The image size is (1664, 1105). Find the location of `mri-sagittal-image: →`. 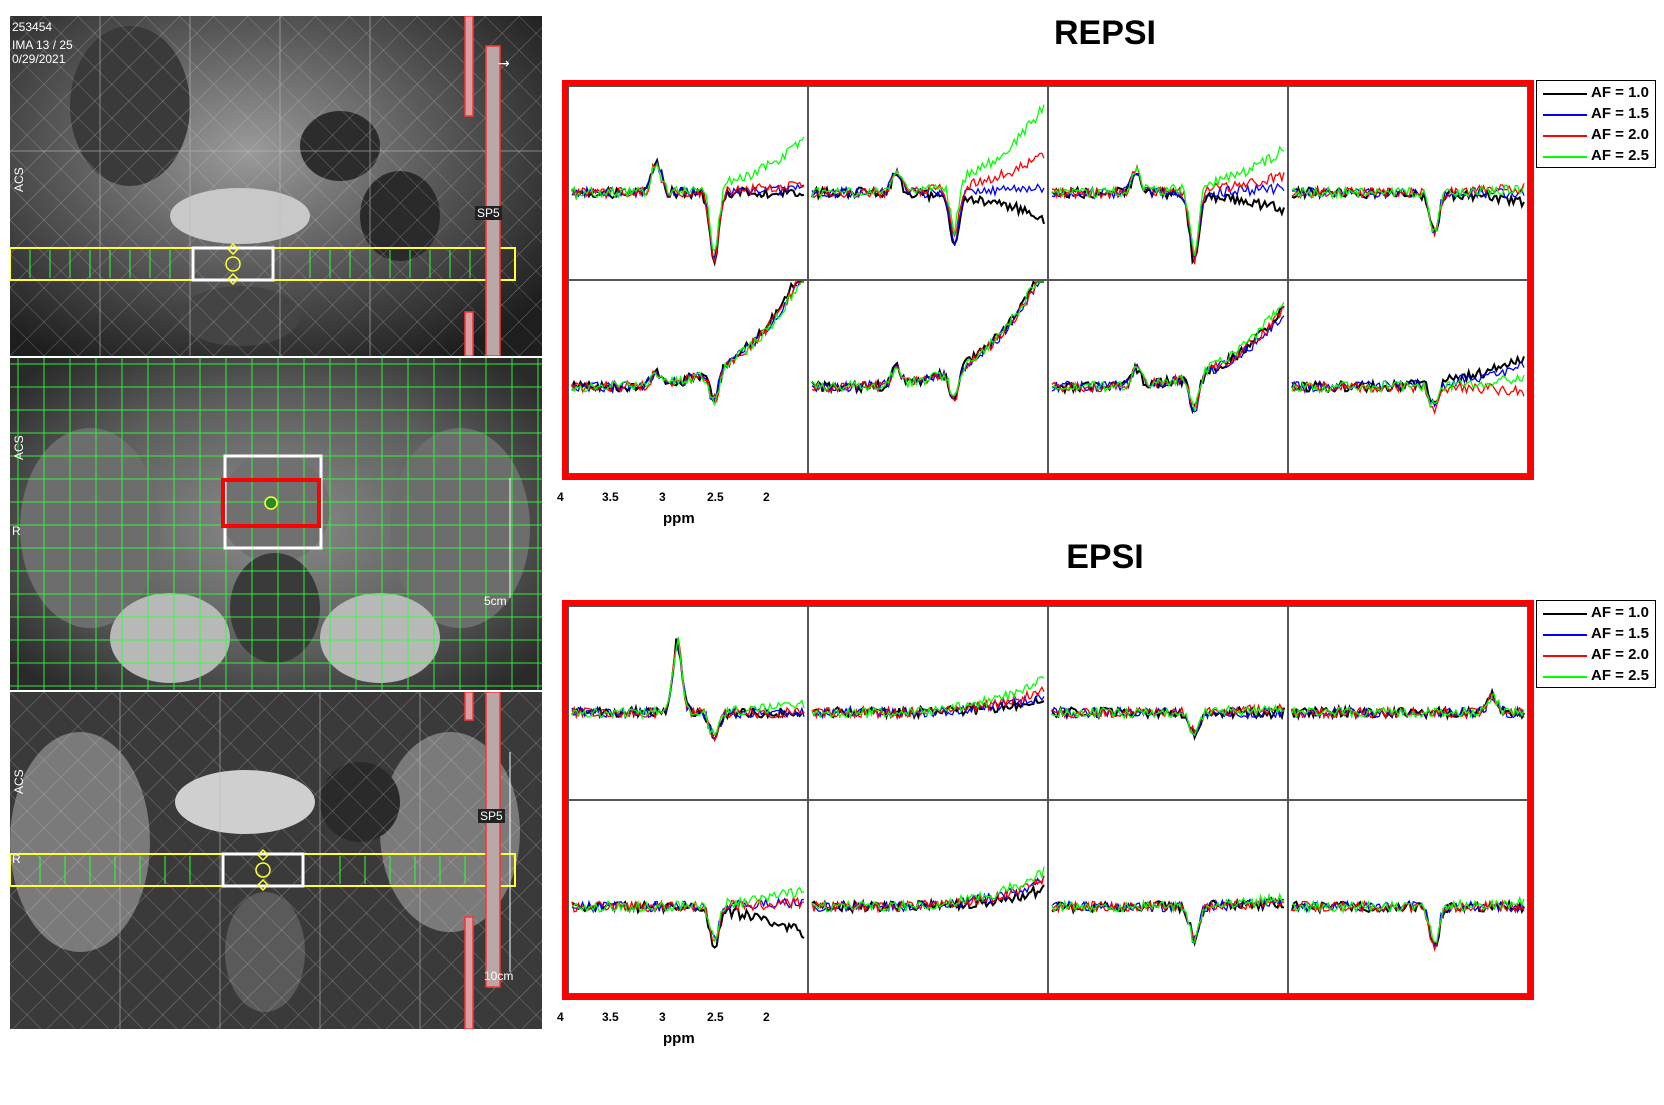

mri-sagittal-image: → is located at coordinates (276, 186).